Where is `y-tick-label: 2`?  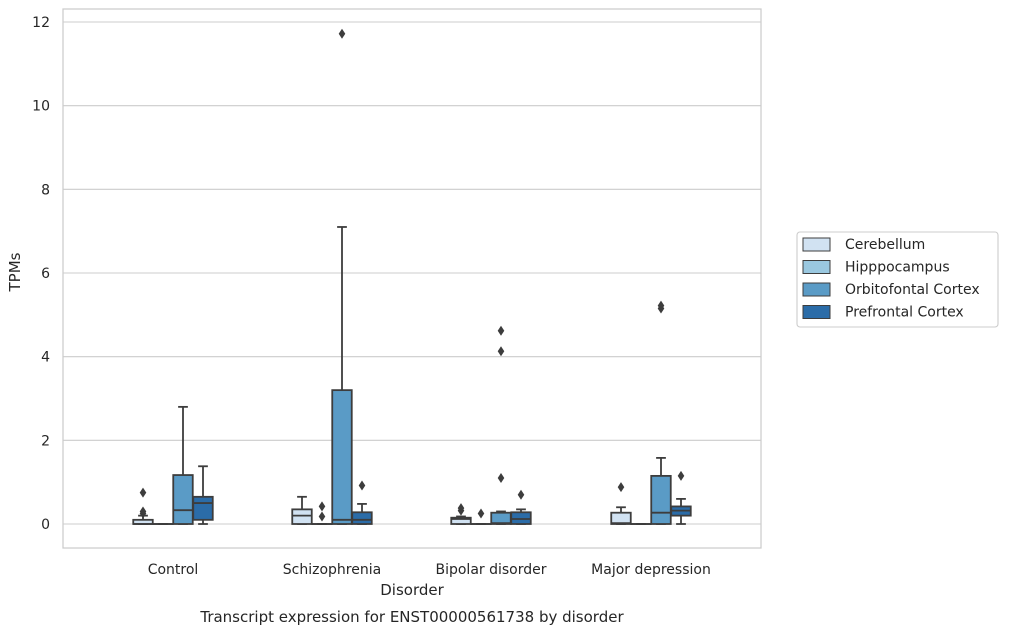
y-tick-label: 2 is located at coordinates (45, 441).